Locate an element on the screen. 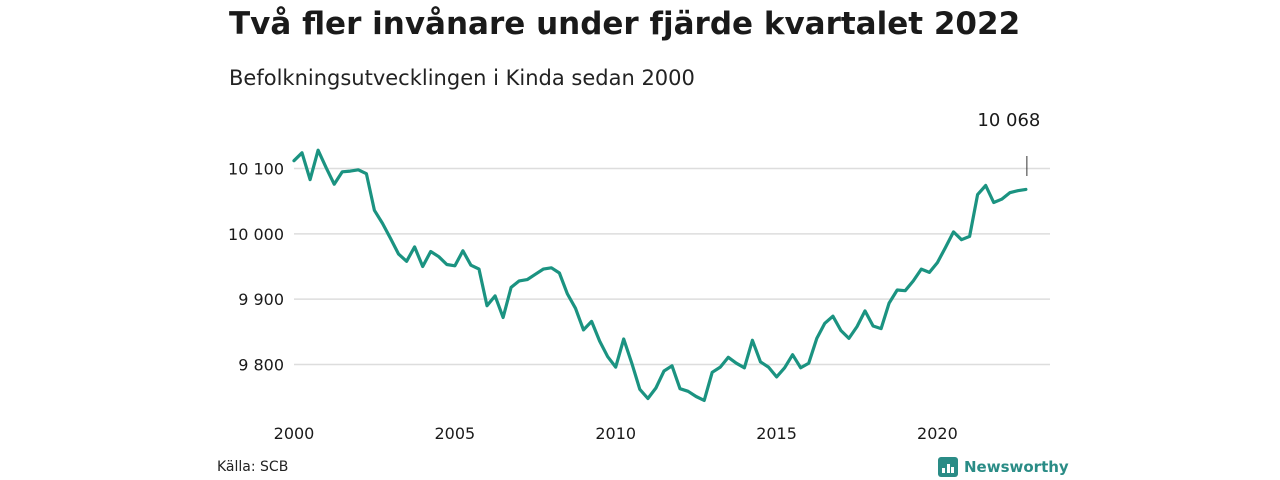 This screenshot has height=480, width=1280. source-note: Källa: SCB is located at coordinates (253, 467).